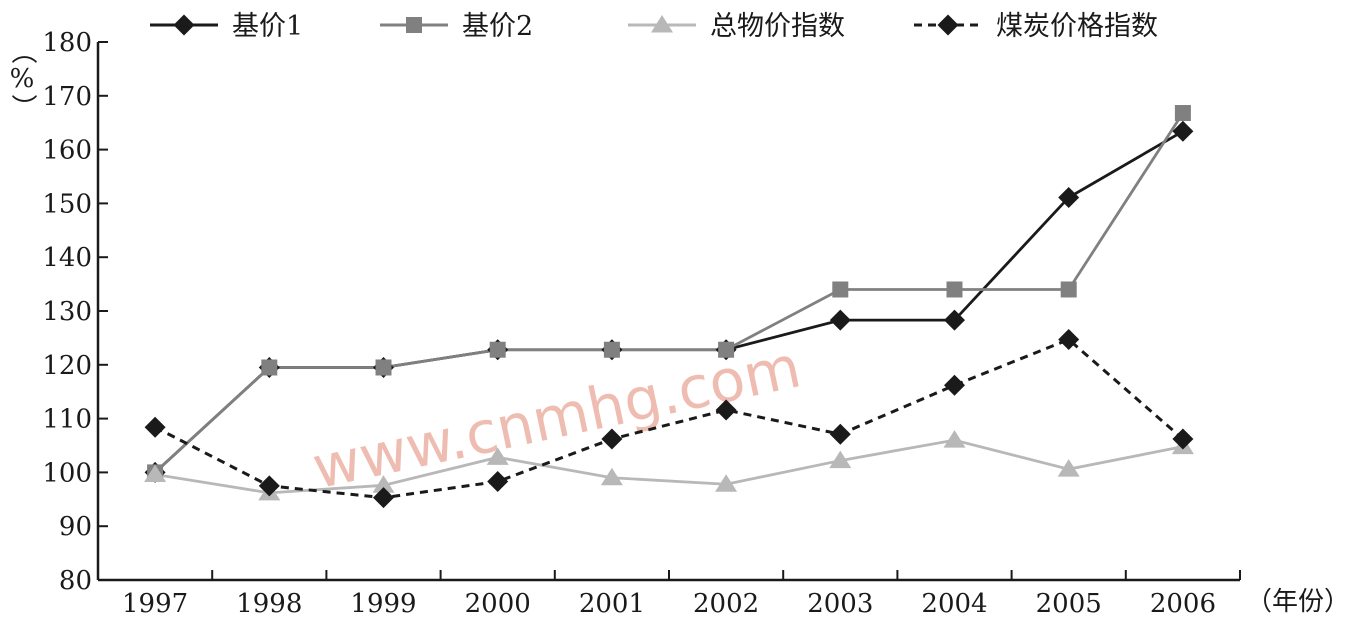  Describe the element at coordinates (681, 594) in the screenshot. I see `x-ticks: 1997 1998 1999 2000 2001 2002 2003 2004 2005 2006` at that location.